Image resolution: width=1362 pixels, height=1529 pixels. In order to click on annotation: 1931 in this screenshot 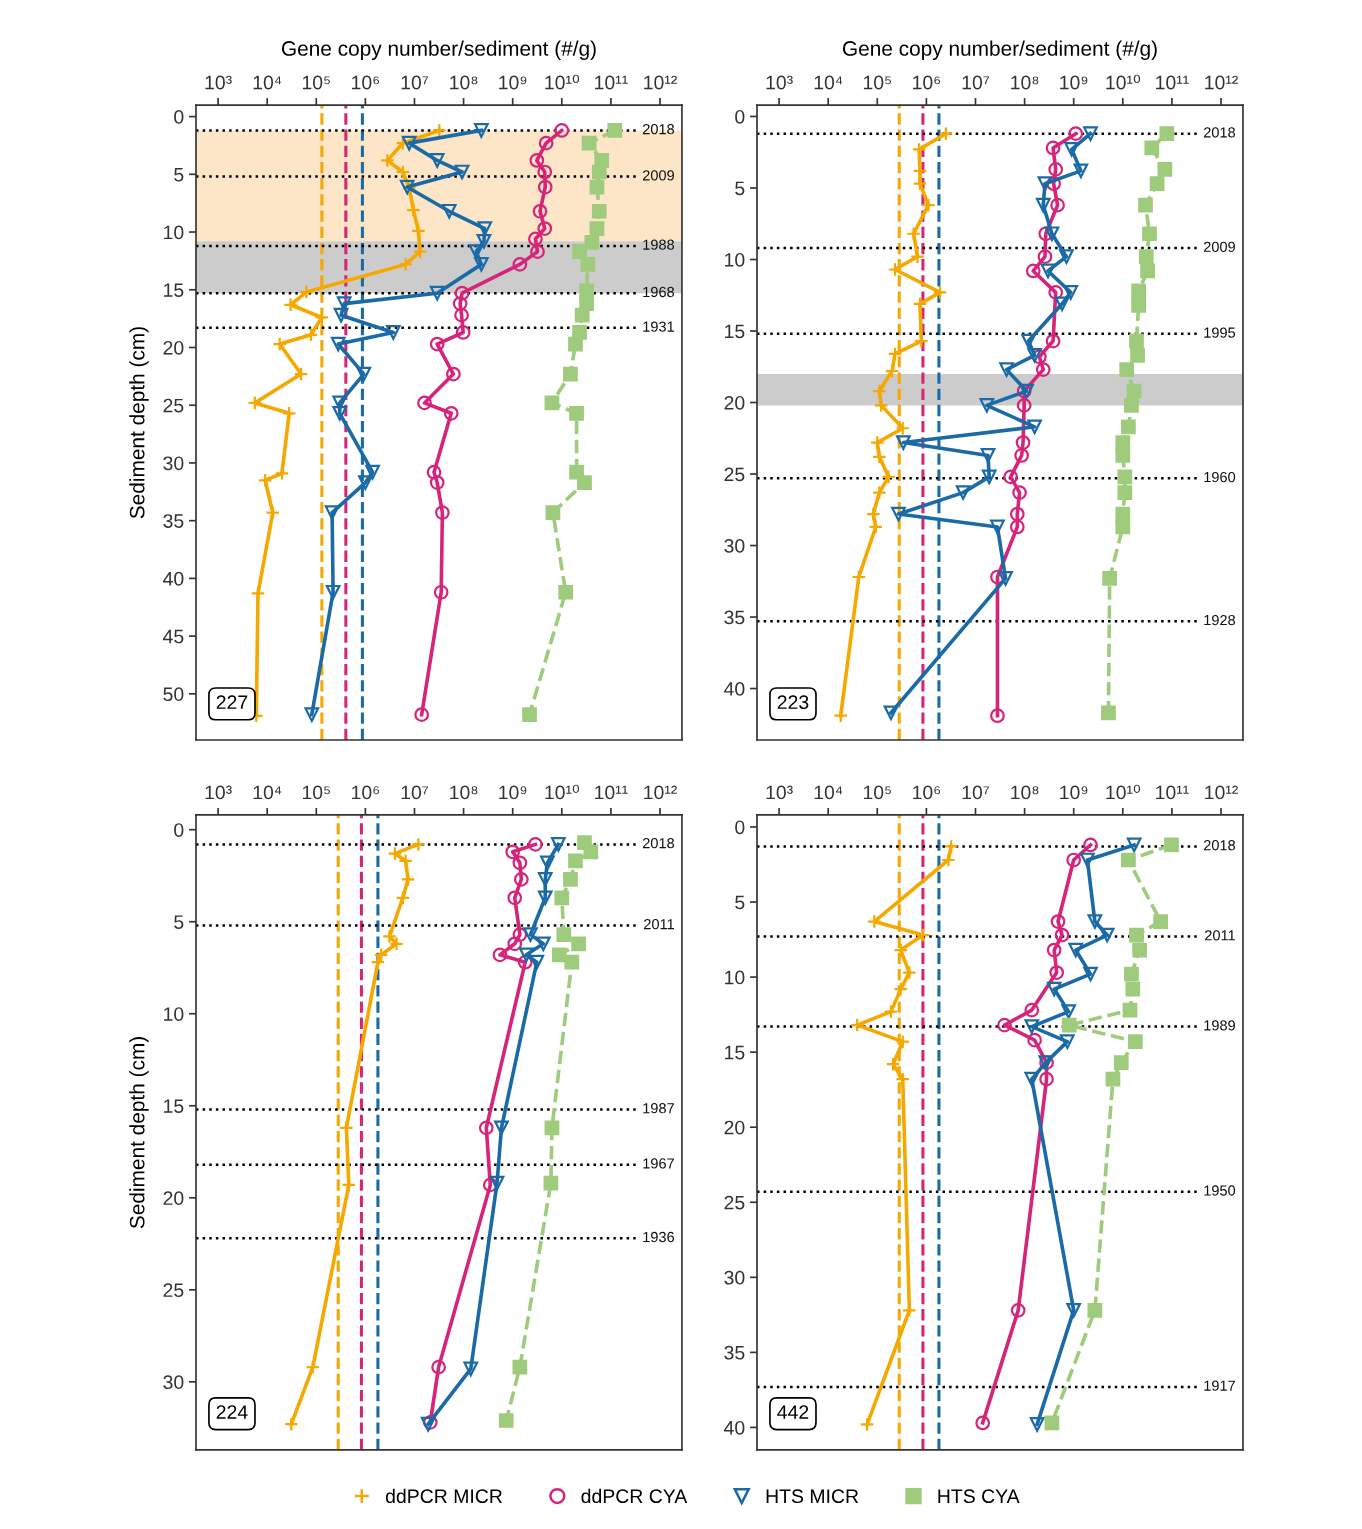, I will do `click(658, 326)`.